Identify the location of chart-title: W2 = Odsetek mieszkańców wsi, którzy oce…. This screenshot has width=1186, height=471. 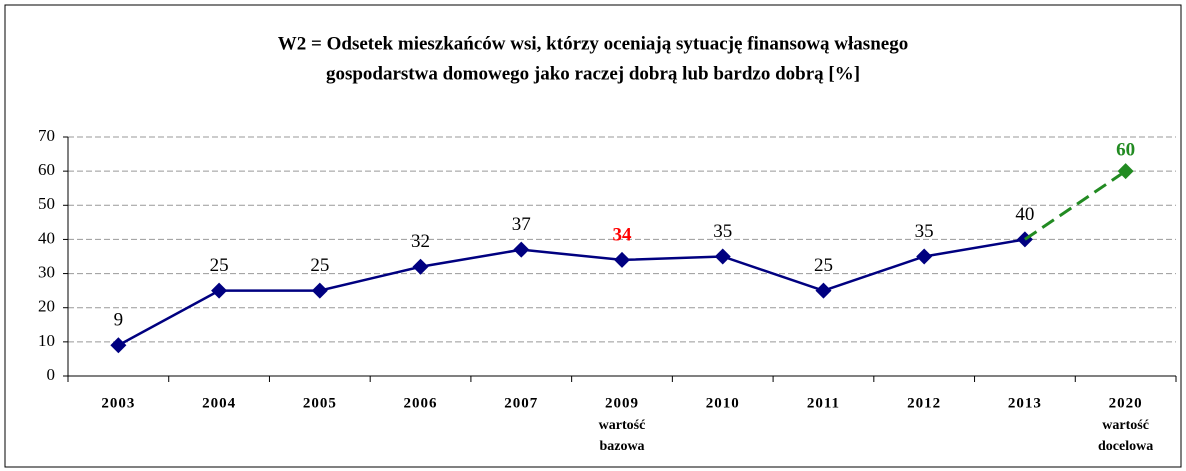
(593, 43).